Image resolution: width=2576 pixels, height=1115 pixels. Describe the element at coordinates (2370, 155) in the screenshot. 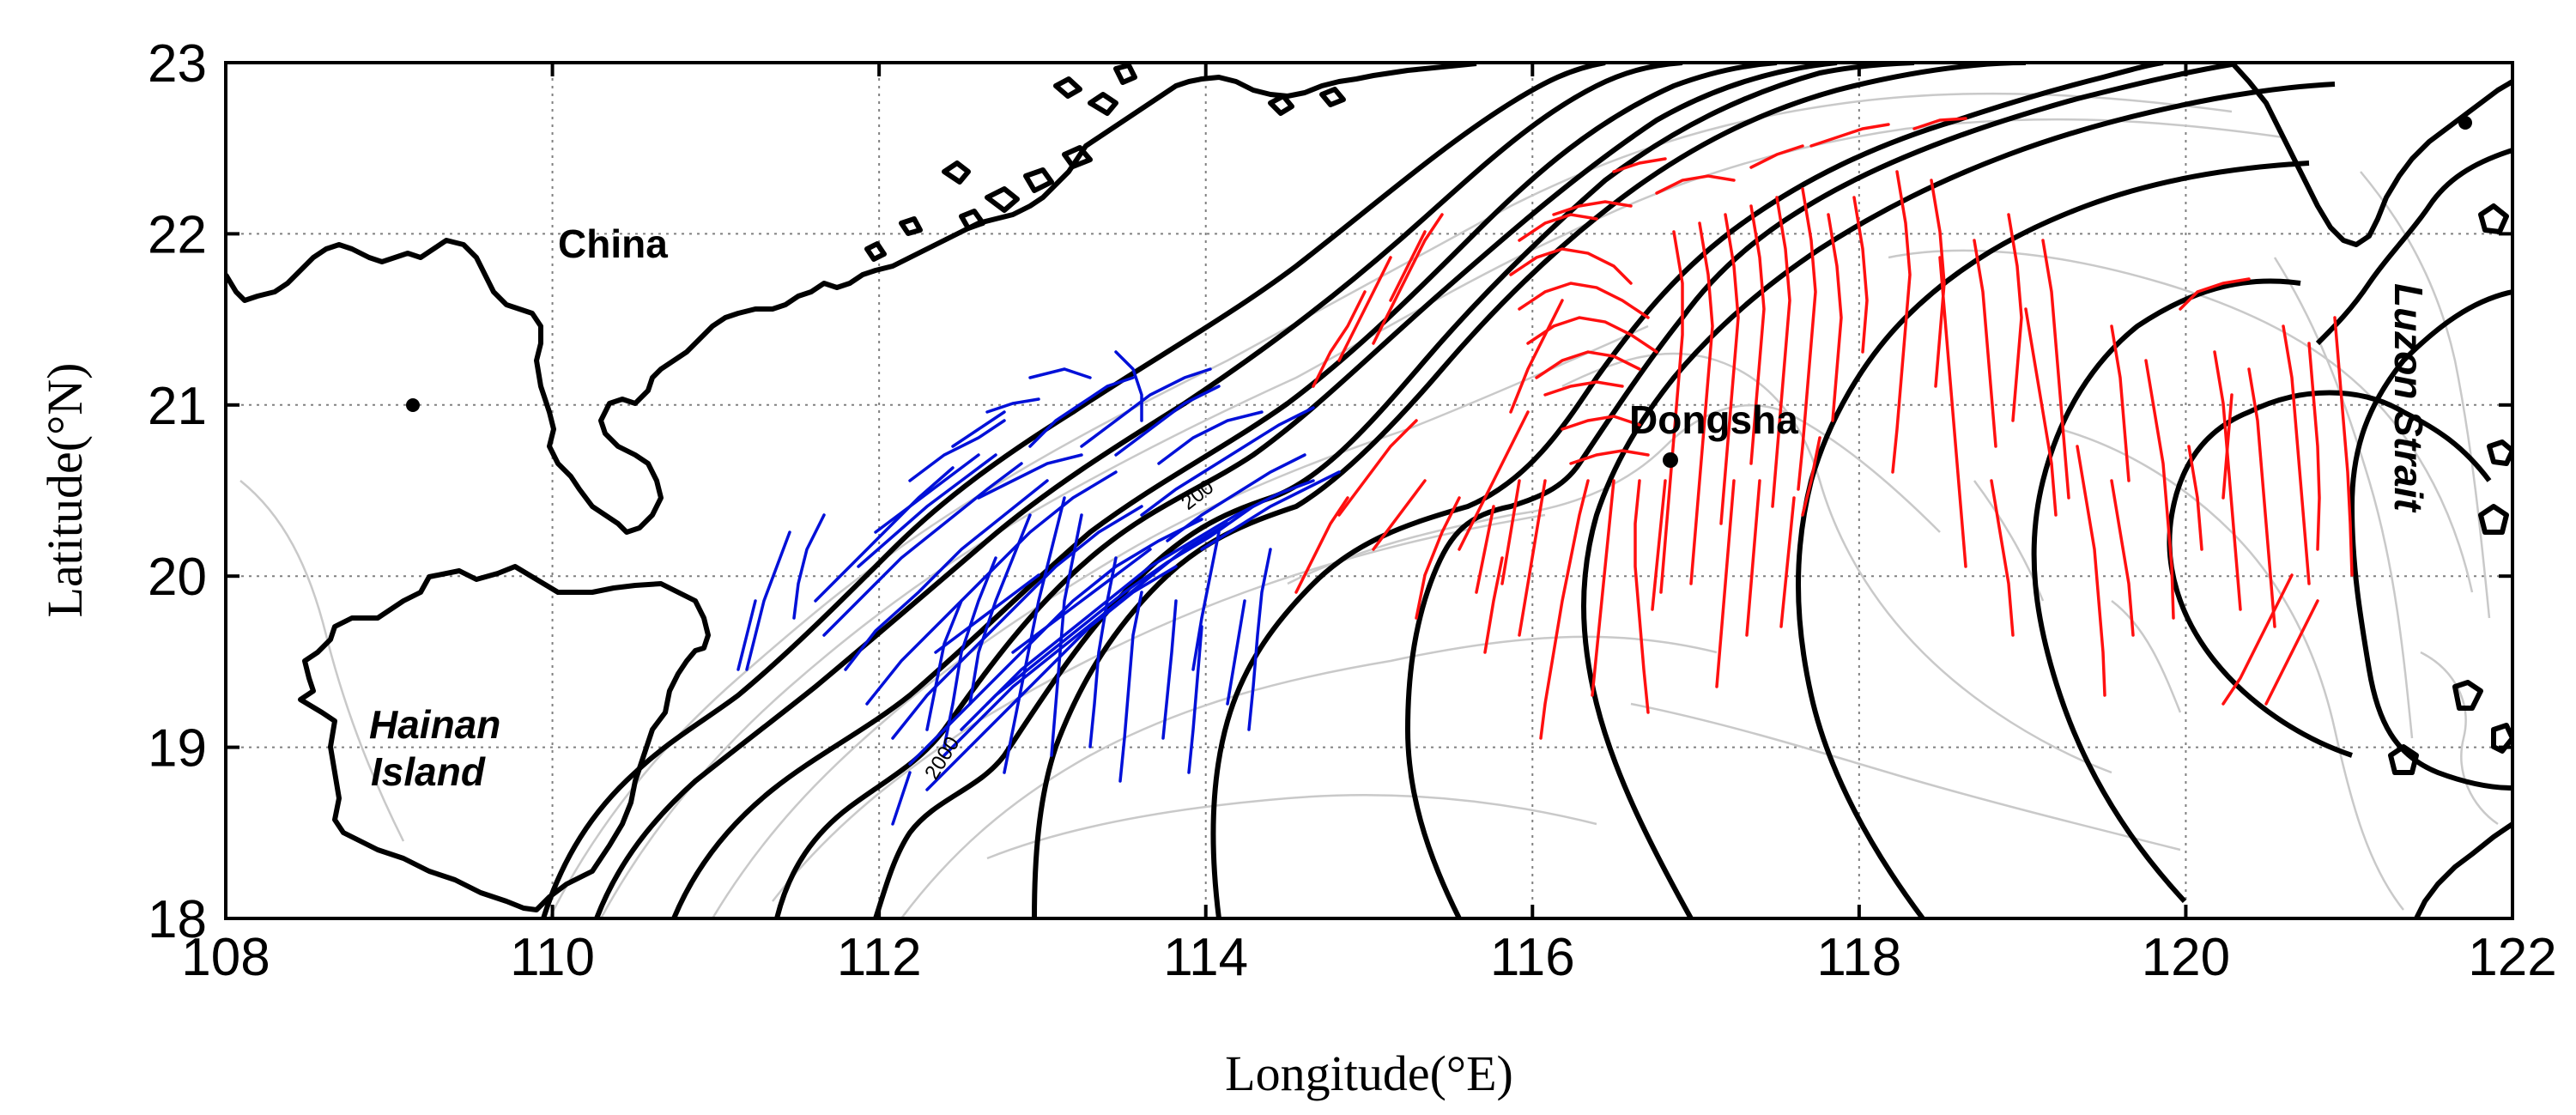

I see `taiwan-coast` at that location.